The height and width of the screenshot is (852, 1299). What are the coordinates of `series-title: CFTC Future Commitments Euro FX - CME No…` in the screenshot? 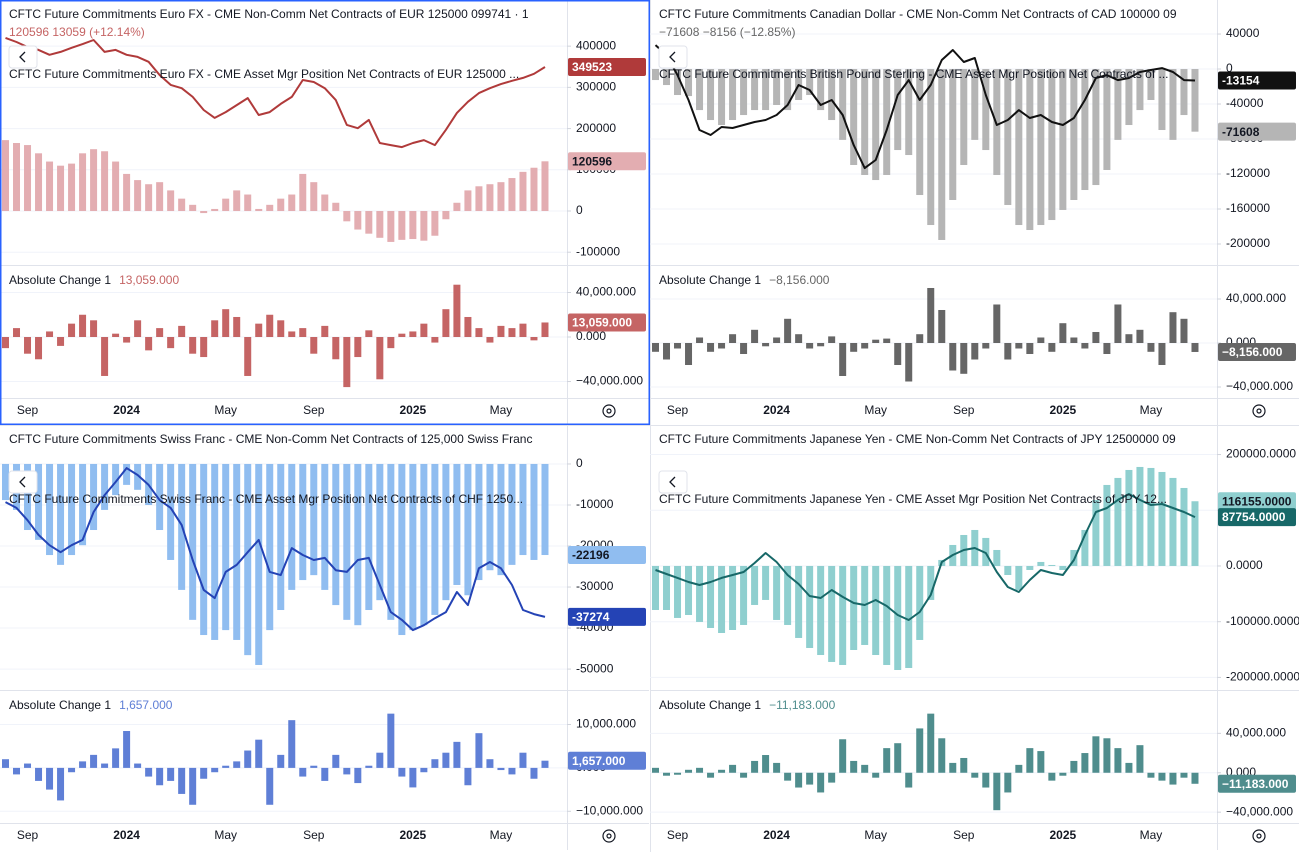 It's located at (269, 14).